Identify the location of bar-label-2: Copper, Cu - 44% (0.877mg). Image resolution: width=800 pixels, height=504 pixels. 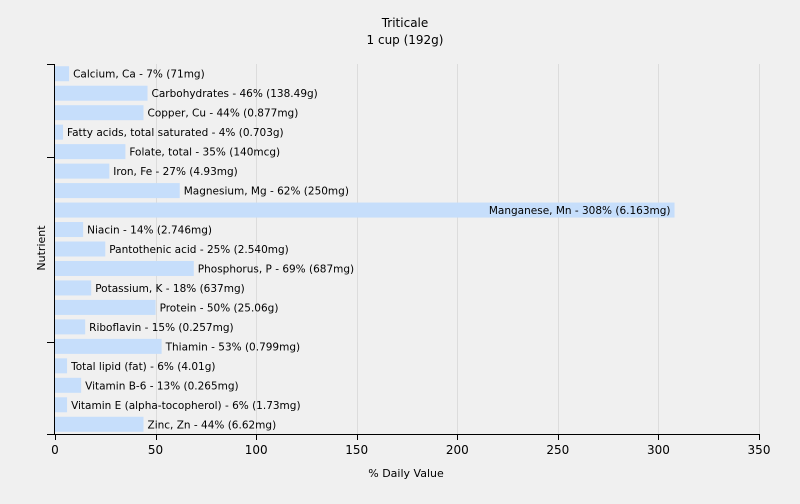
(223, 114).